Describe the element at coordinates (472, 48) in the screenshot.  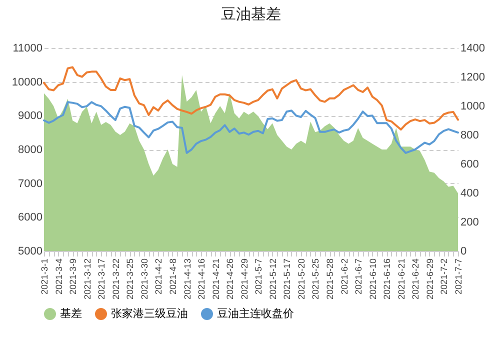
I see `y2-tick-label: 1400` at that location.